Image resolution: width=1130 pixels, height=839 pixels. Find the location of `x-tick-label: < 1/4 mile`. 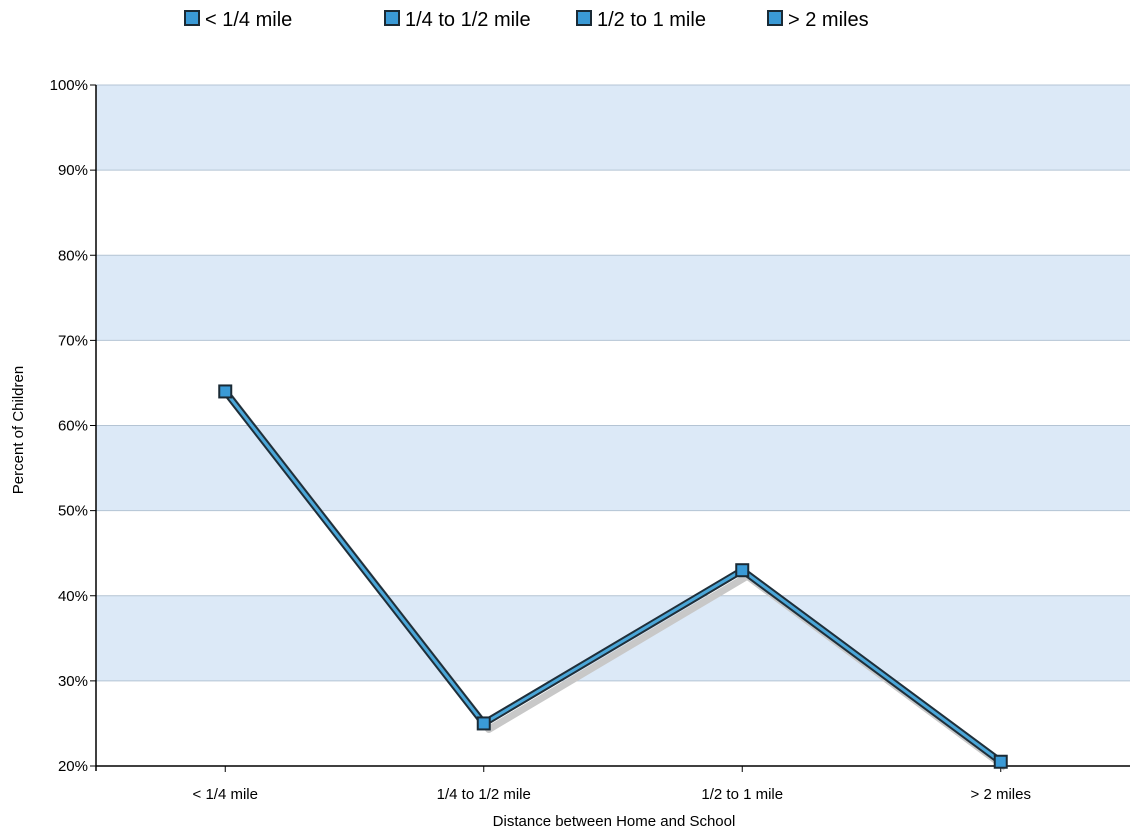

x-tick-label: < 1/4 mile is located at coordinates (225, 794).